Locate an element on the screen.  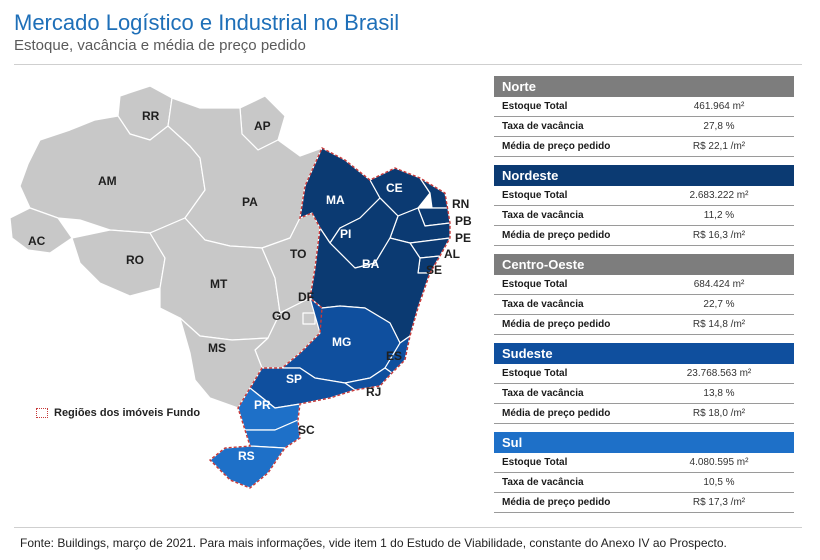
table-row: Média de preço pedido R$ 22,1 /m² is located at coordinates (644, 147).